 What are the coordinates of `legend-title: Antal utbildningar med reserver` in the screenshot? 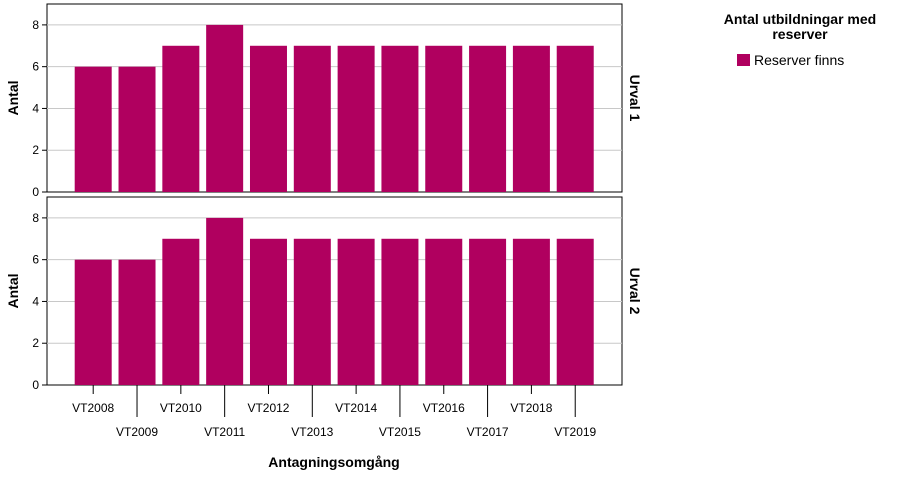 It's located at (800, 26).